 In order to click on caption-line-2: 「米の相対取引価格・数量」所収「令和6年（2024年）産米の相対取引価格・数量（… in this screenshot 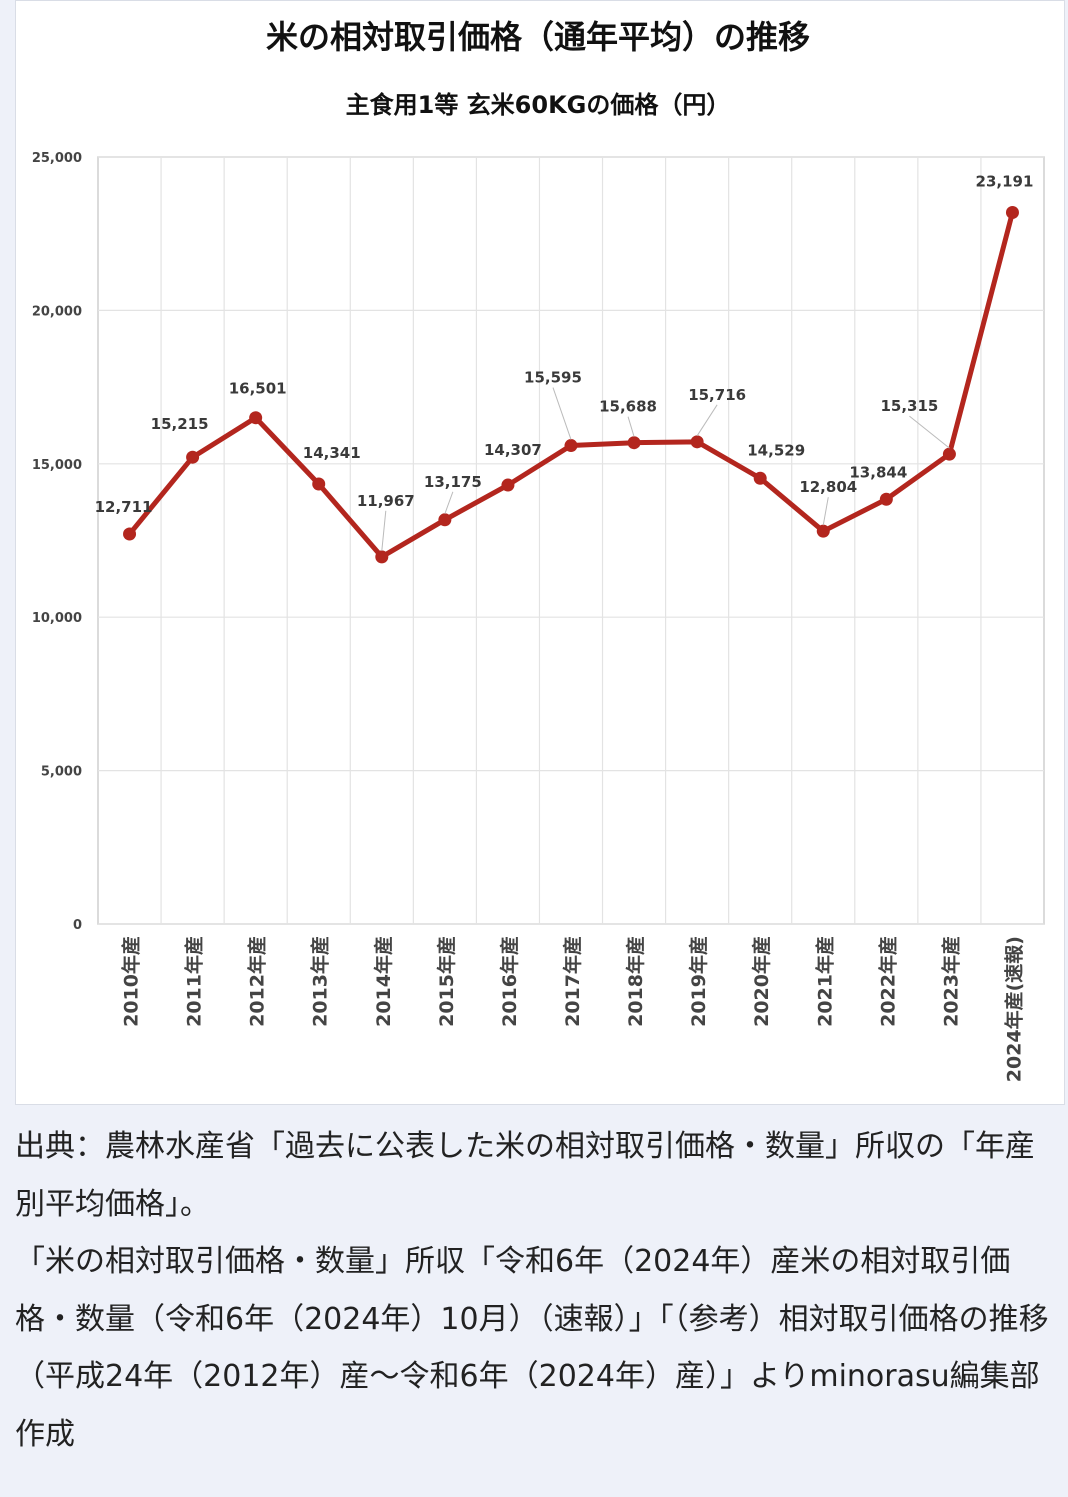, I will do `click(532, 1348)`.